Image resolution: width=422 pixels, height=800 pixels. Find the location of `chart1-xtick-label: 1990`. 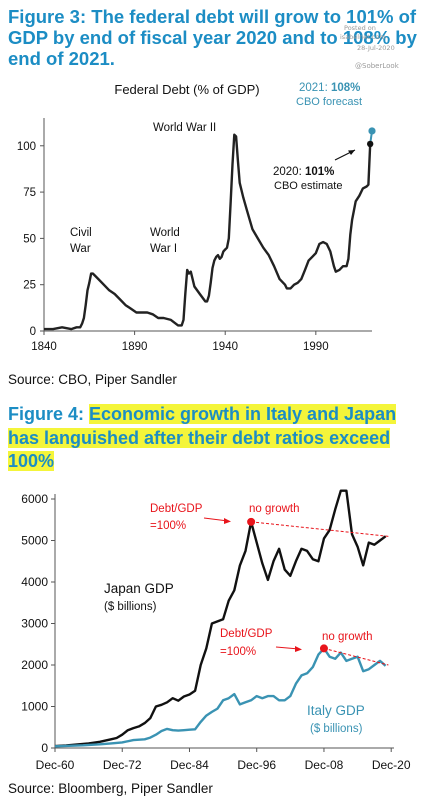

chart1-xtick-label: 1990 is located at coordinates (316, 347).